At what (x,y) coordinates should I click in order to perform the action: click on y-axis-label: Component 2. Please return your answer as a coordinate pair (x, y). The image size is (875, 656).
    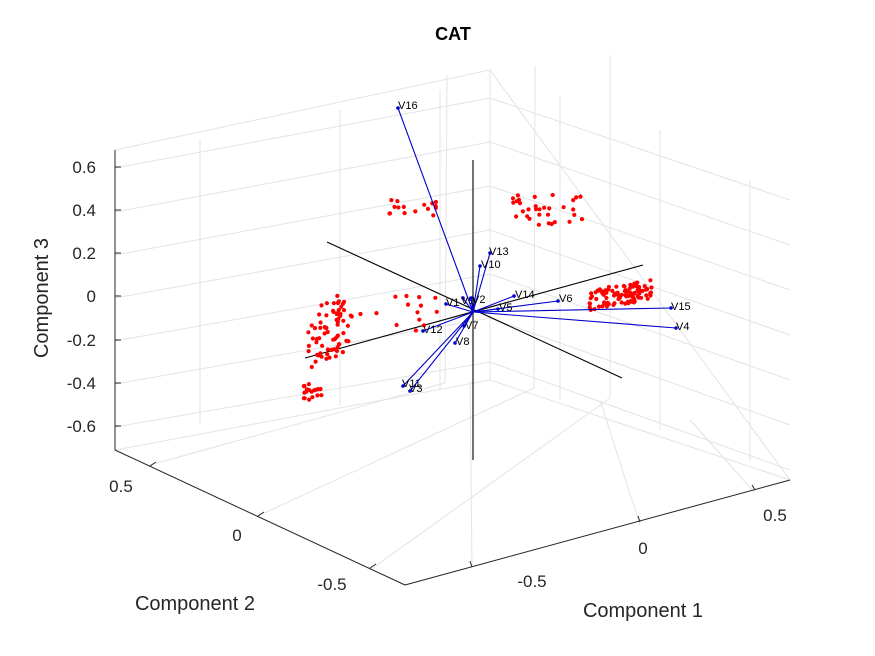
    Looking at the image, I should click on (195, 604).